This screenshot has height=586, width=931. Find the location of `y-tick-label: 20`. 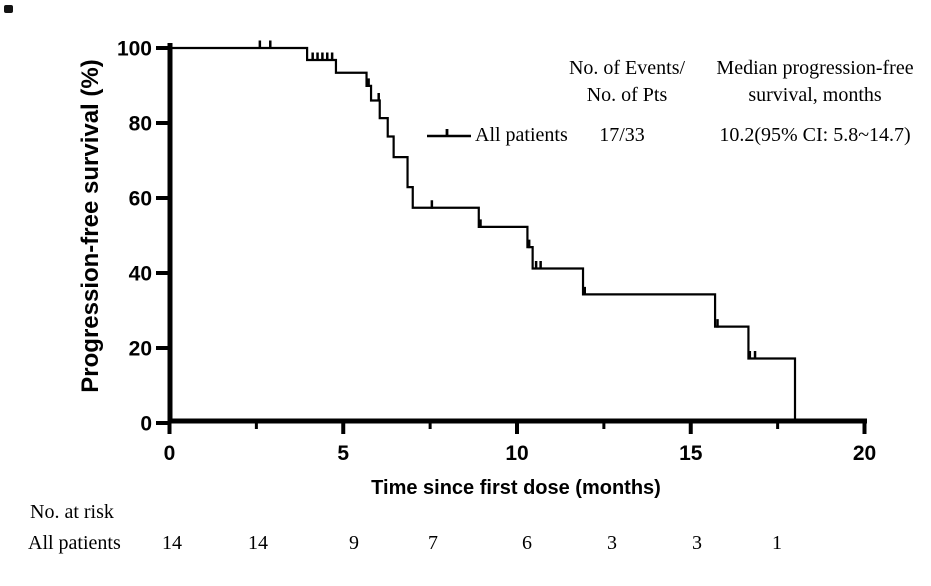

y-tick-label: 20 is located at coordinates (140, 349).